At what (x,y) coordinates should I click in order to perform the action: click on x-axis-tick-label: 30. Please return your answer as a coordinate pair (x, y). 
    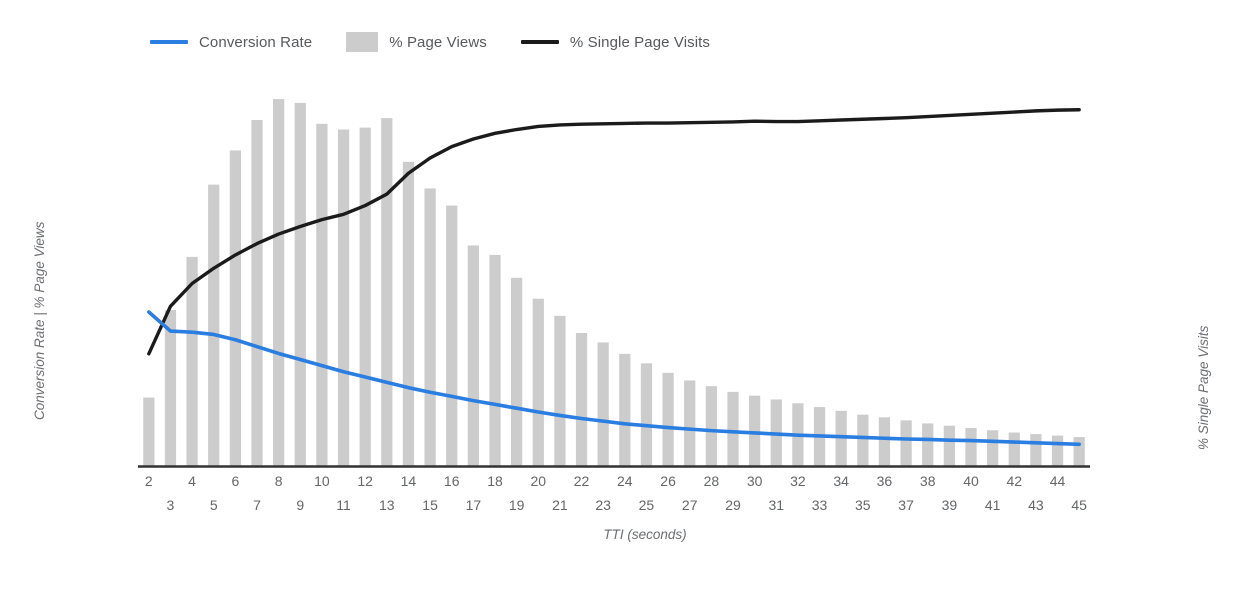
    Looking at the image, I should click on (754, 481).